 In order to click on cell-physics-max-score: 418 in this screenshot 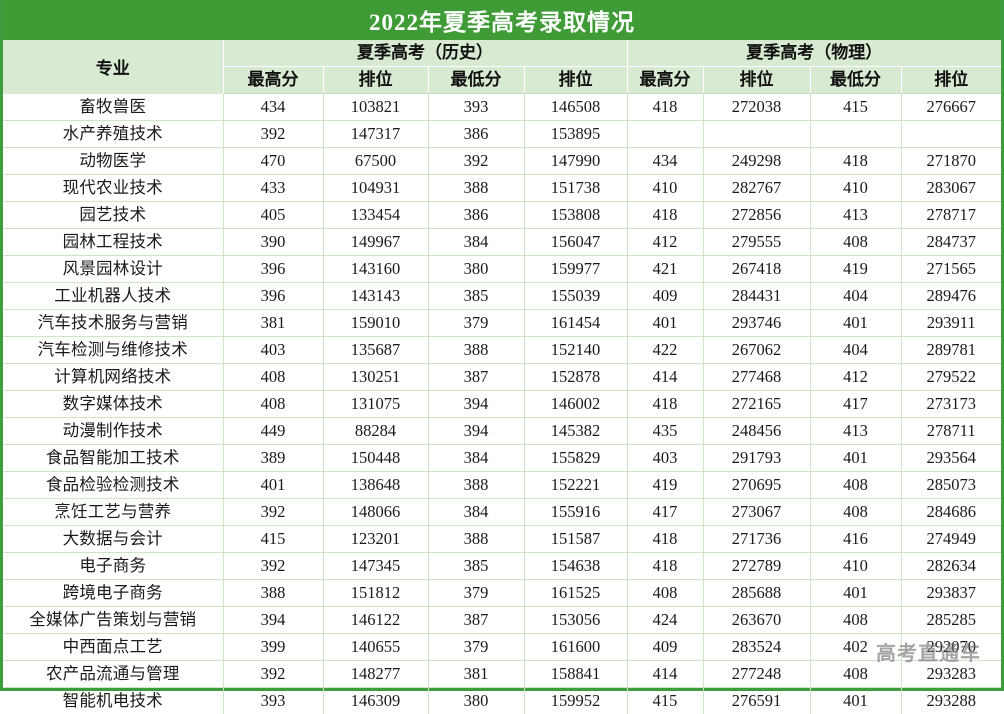, I will do `click(665, 107)`.